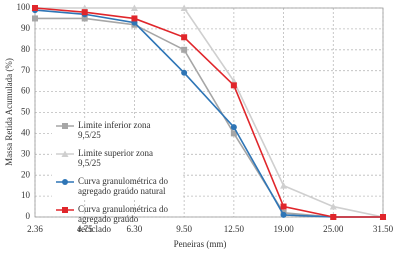 The height and width of the screenshot is (255, 394). What do you see at coordinates (24, 7) in the screenshot?
I see `y-tick-label: 100` at bounding box center [24, 7].